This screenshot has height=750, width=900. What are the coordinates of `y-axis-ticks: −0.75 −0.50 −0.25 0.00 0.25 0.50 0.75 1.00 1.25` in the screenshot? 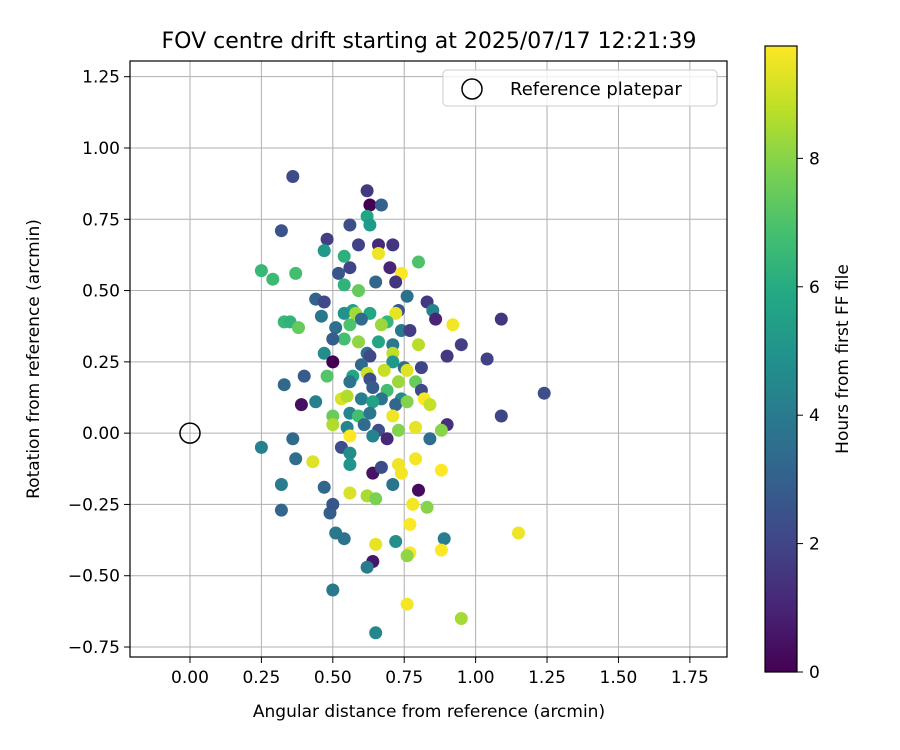 It's located at (99, 363).